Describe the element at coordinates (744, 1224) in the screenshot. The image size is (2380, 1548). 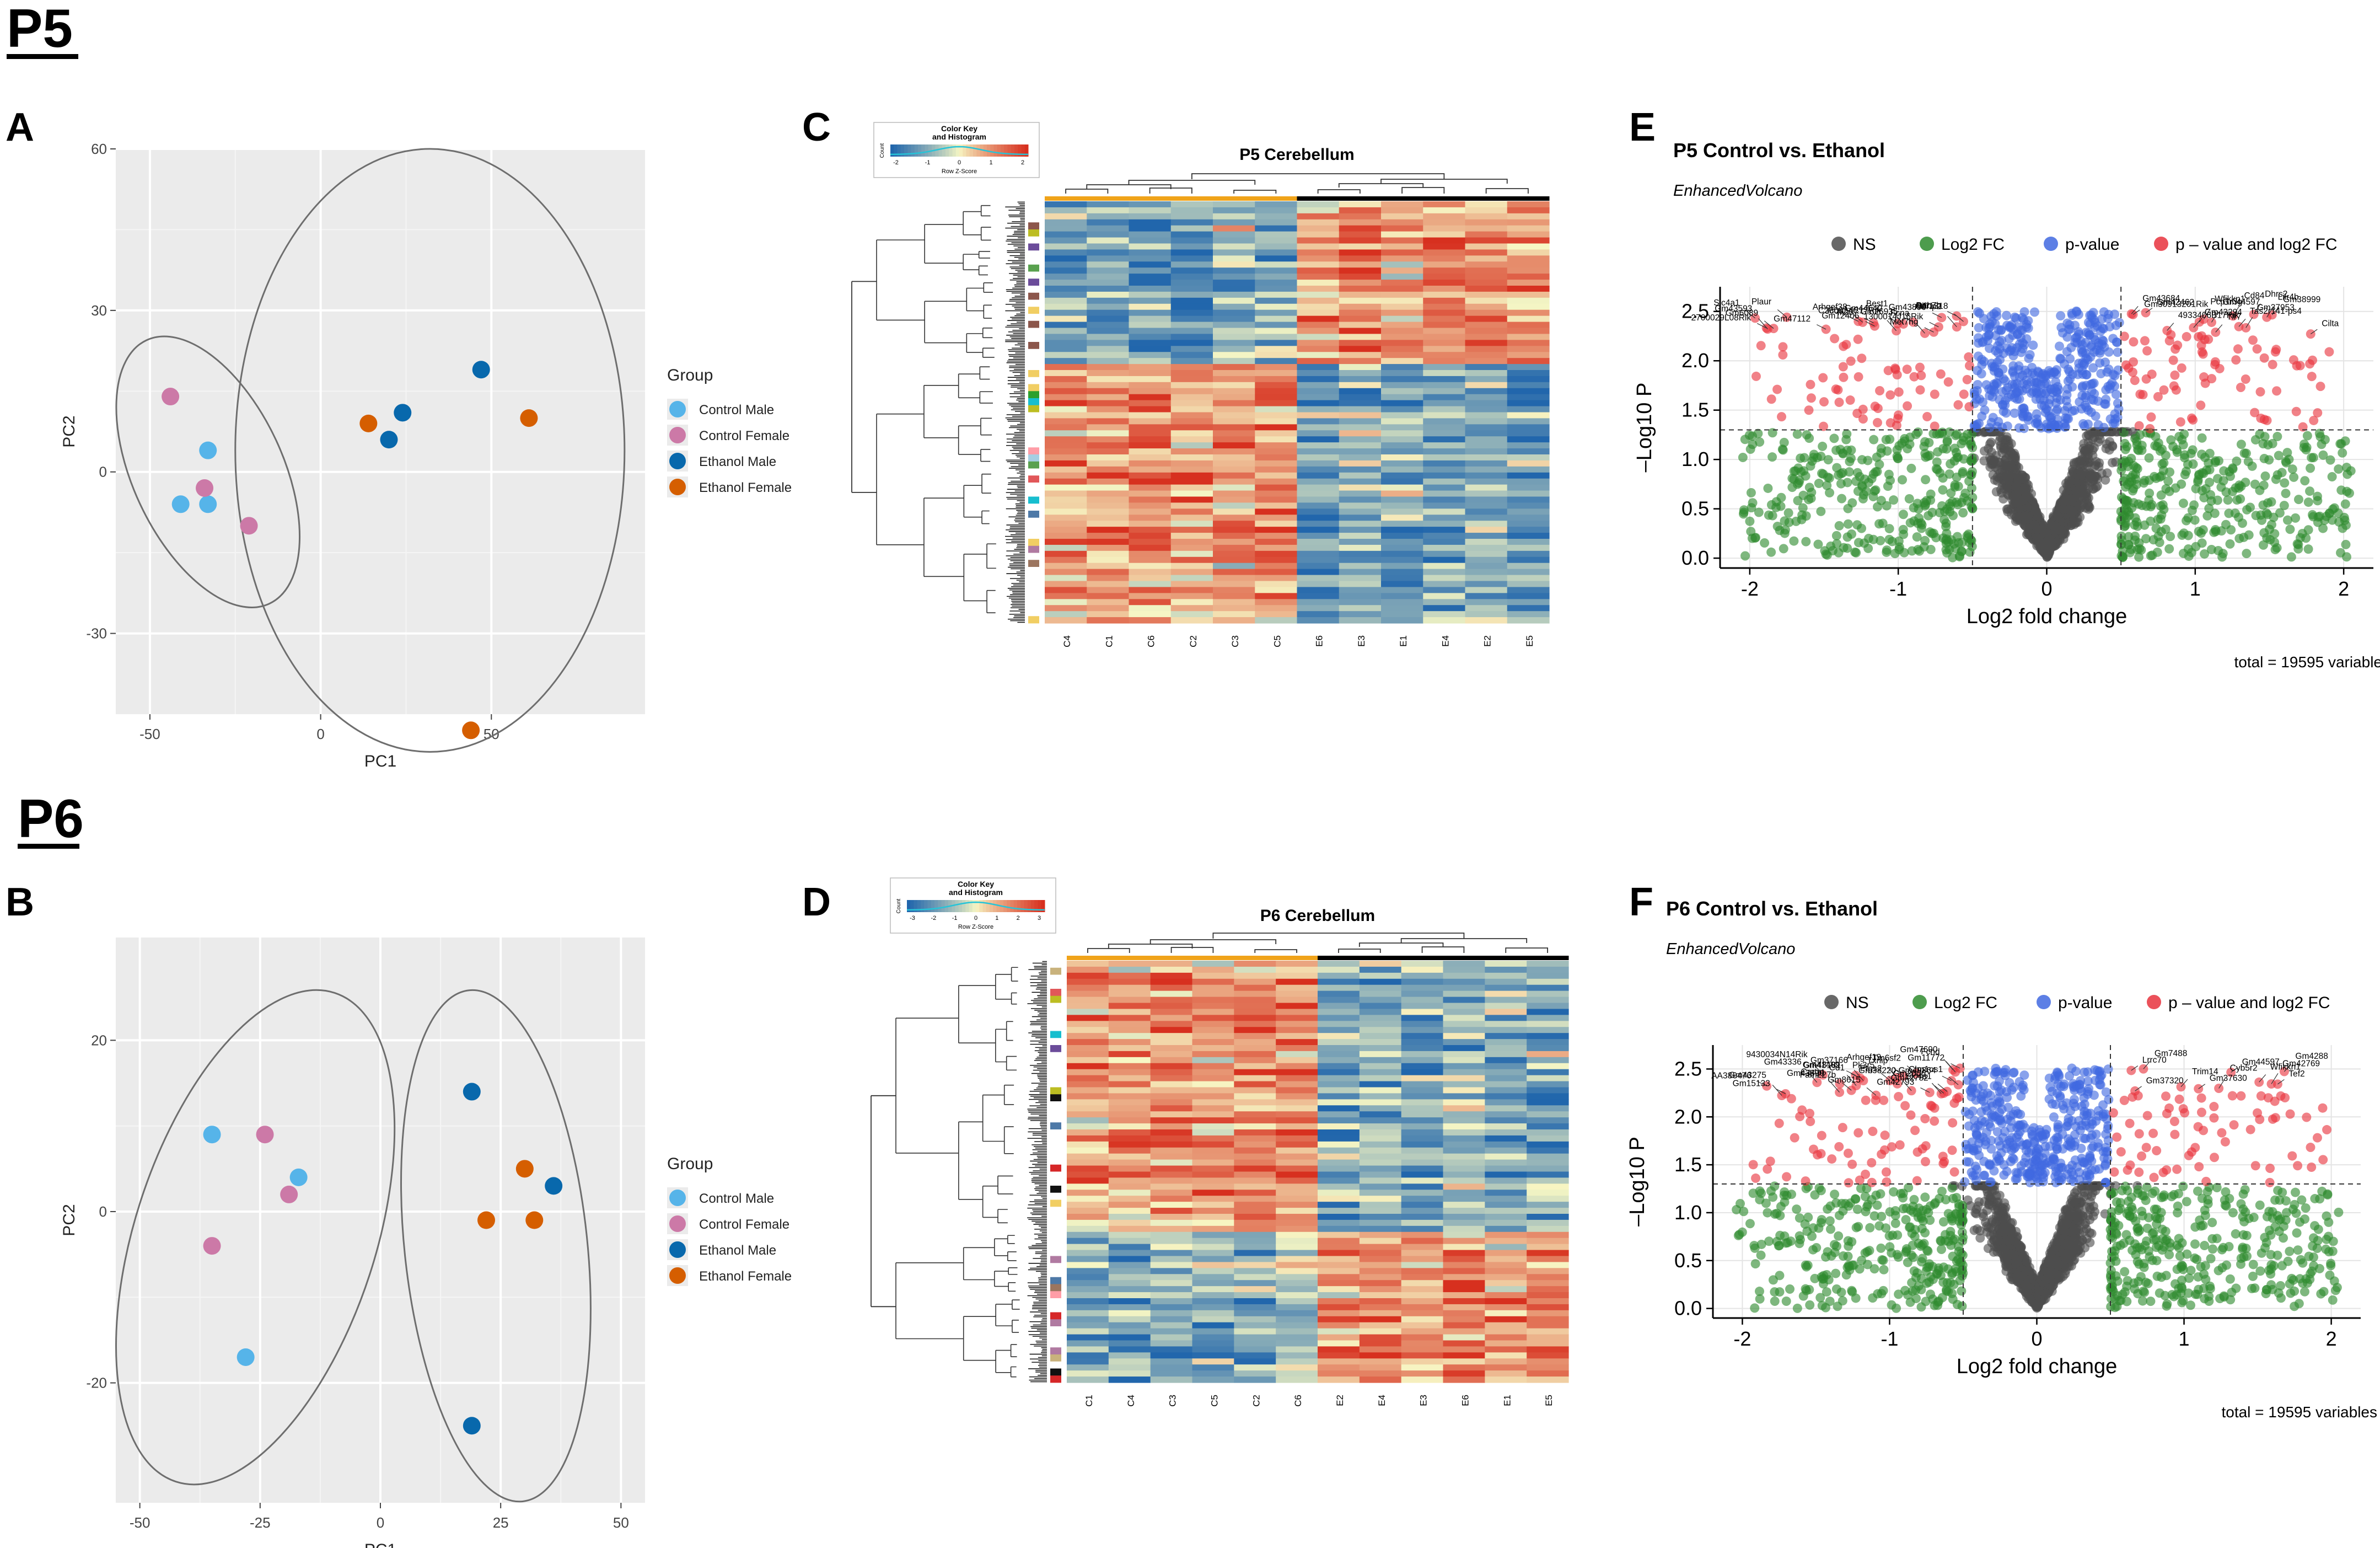
I see `legend-label: Control Female` at that location.